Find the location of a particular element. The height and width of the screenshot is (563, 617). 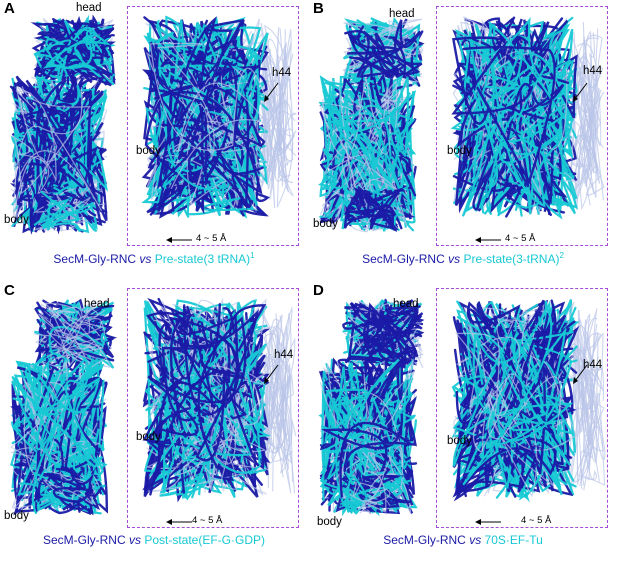

comparison-caption: SecM-Gly-RNC vs Pre-state(3 tRNA)1 is located at coordinates (154, 258).